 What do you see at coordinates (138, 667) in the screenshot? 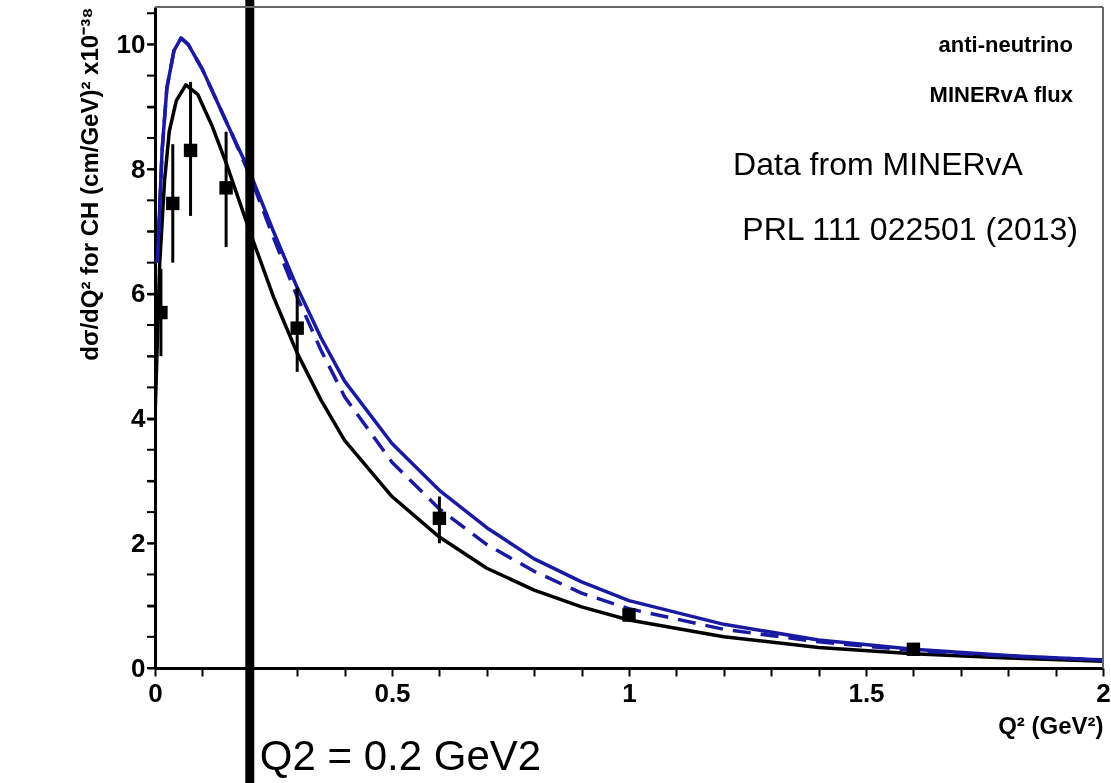
I see `y-tick-label: 0` at bounding box center [138, 667].